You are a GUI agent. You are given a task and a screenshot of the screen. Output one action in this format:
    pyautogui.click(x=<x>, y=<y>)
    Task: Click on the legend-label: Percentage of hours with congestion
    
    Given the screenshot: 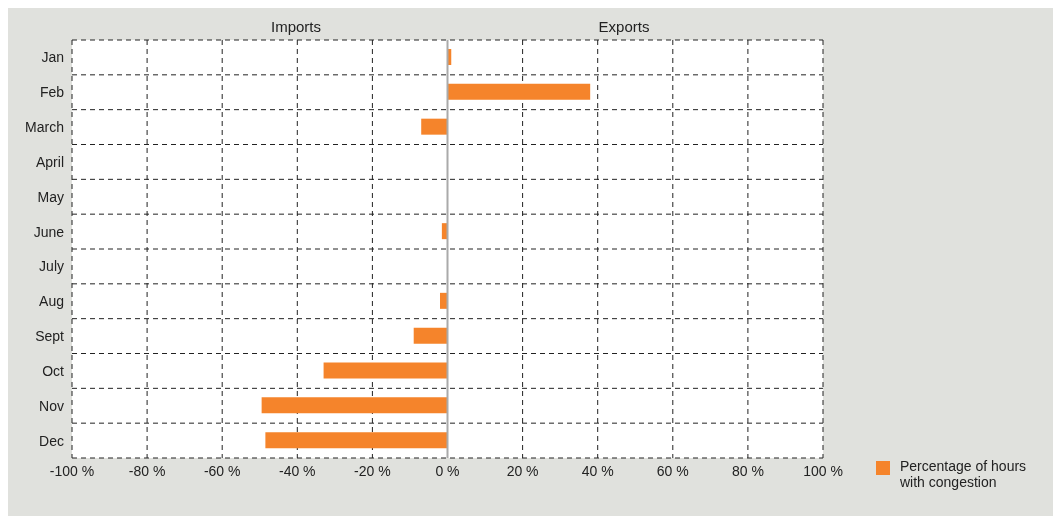 What is the action you would take?
    pyautogui.click(x=964, y=474)
    